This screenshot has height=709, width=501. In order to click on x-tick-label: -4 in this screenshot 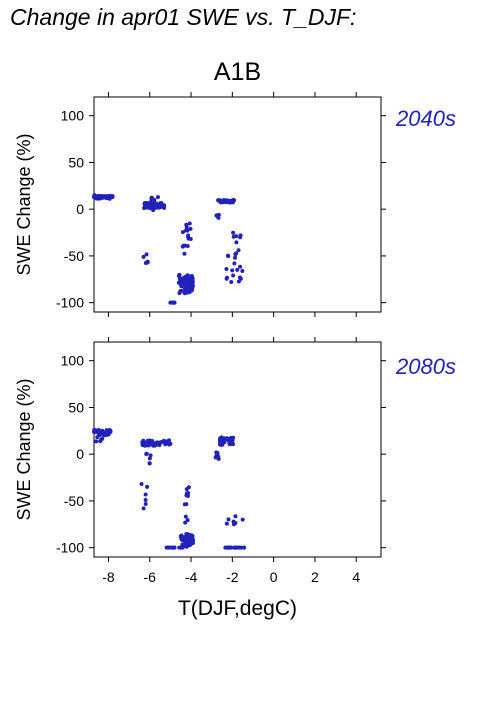, I will do `click(191, 577)`.